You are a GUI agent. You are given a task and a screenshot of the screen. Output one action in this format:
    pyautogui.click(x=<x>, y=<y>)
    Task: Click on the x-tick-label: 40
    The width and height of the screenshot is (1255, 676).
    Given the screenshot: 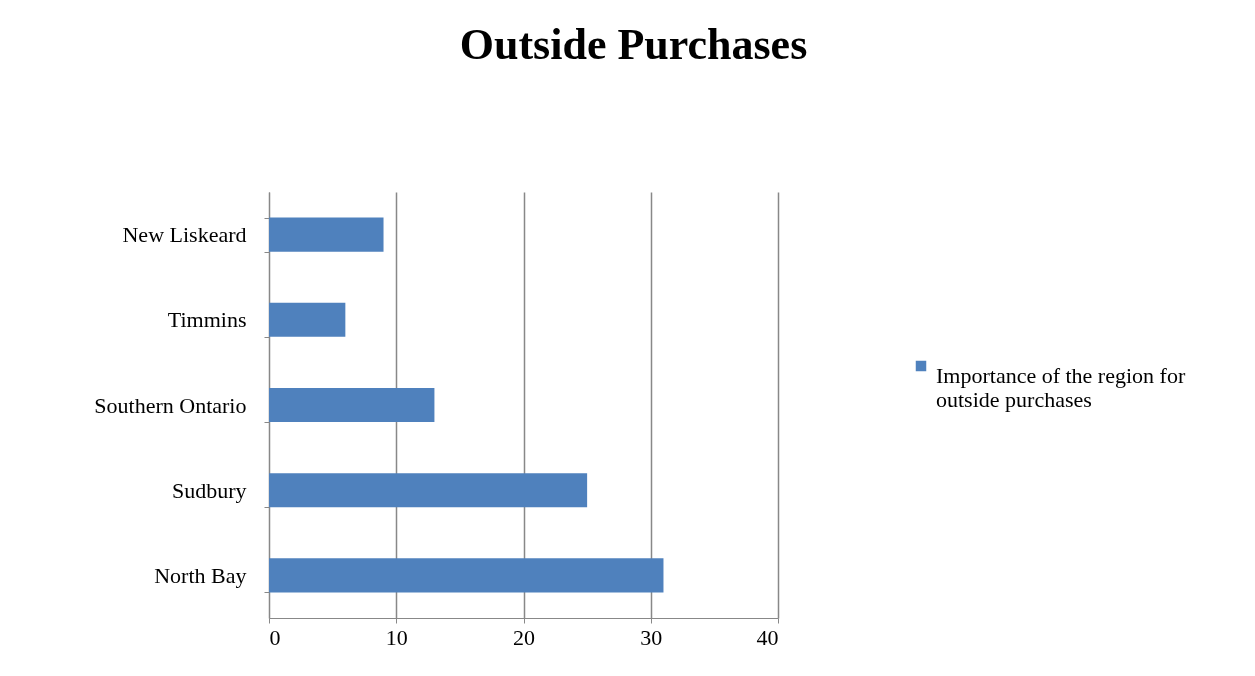 What is the action you would take?
    pyautogui.click(x=767, y=637)
    